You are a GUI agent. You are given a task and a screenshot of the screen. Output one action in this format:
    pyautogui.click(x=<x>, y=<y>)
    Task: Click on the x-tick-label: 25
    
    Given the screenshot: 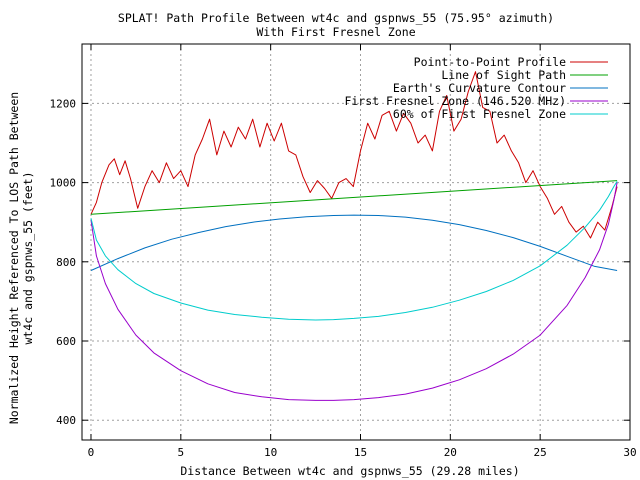 What is the action you would take?
    pyautogui.click(x=540, y=452)
    